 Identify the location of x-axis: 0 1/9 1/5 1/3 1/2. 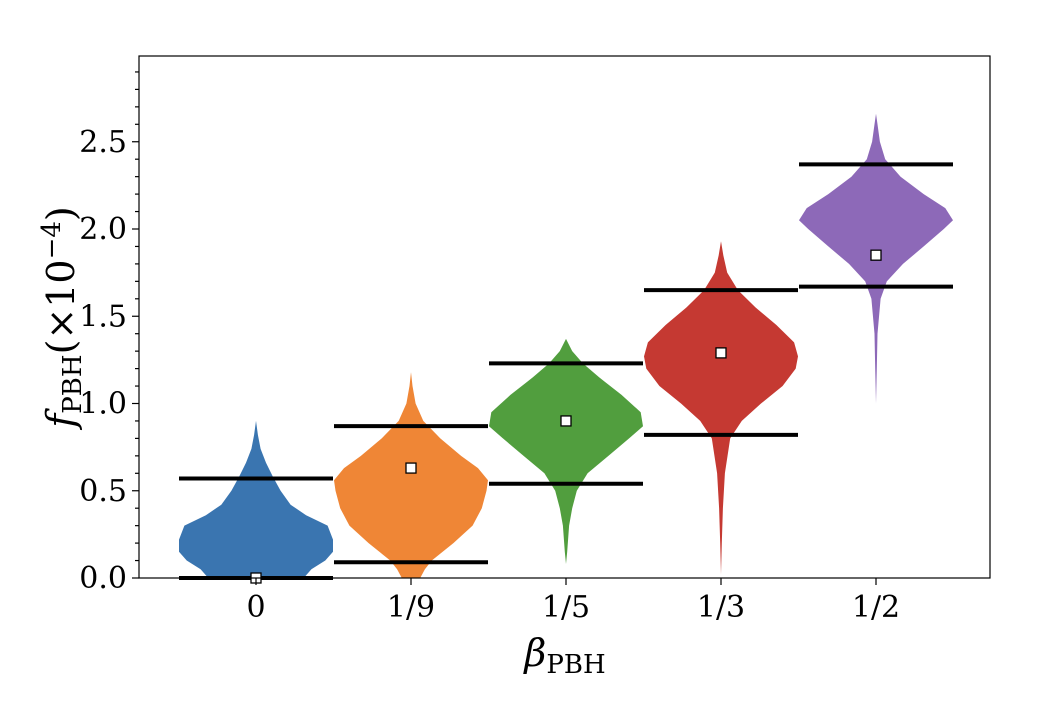
(573, 601).